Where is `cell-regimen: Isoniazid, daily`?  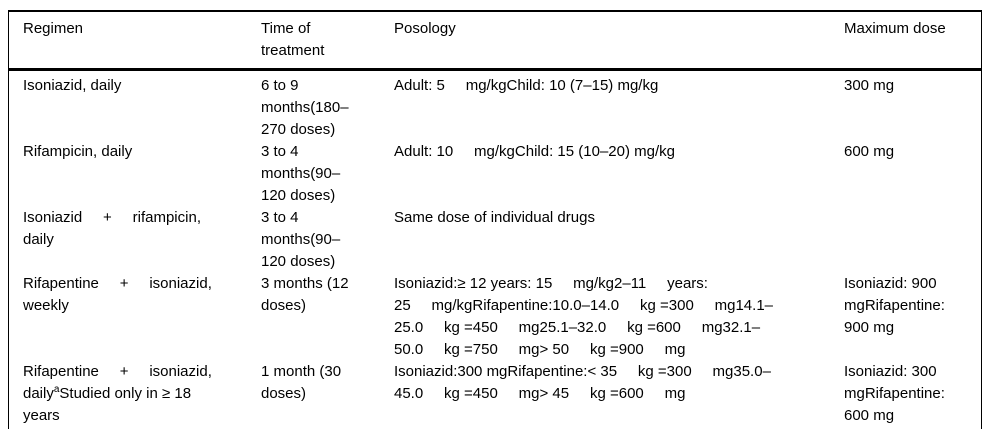 cell-regimen: Isoniazid, daily is located at coordinates (72, 85).